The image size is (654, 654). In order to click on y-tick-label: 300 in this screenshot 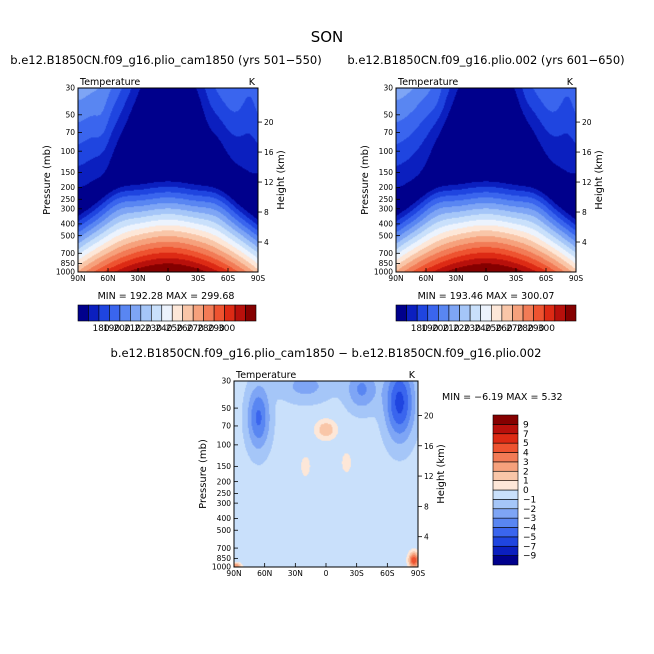, I will do `click(68, 209)`.